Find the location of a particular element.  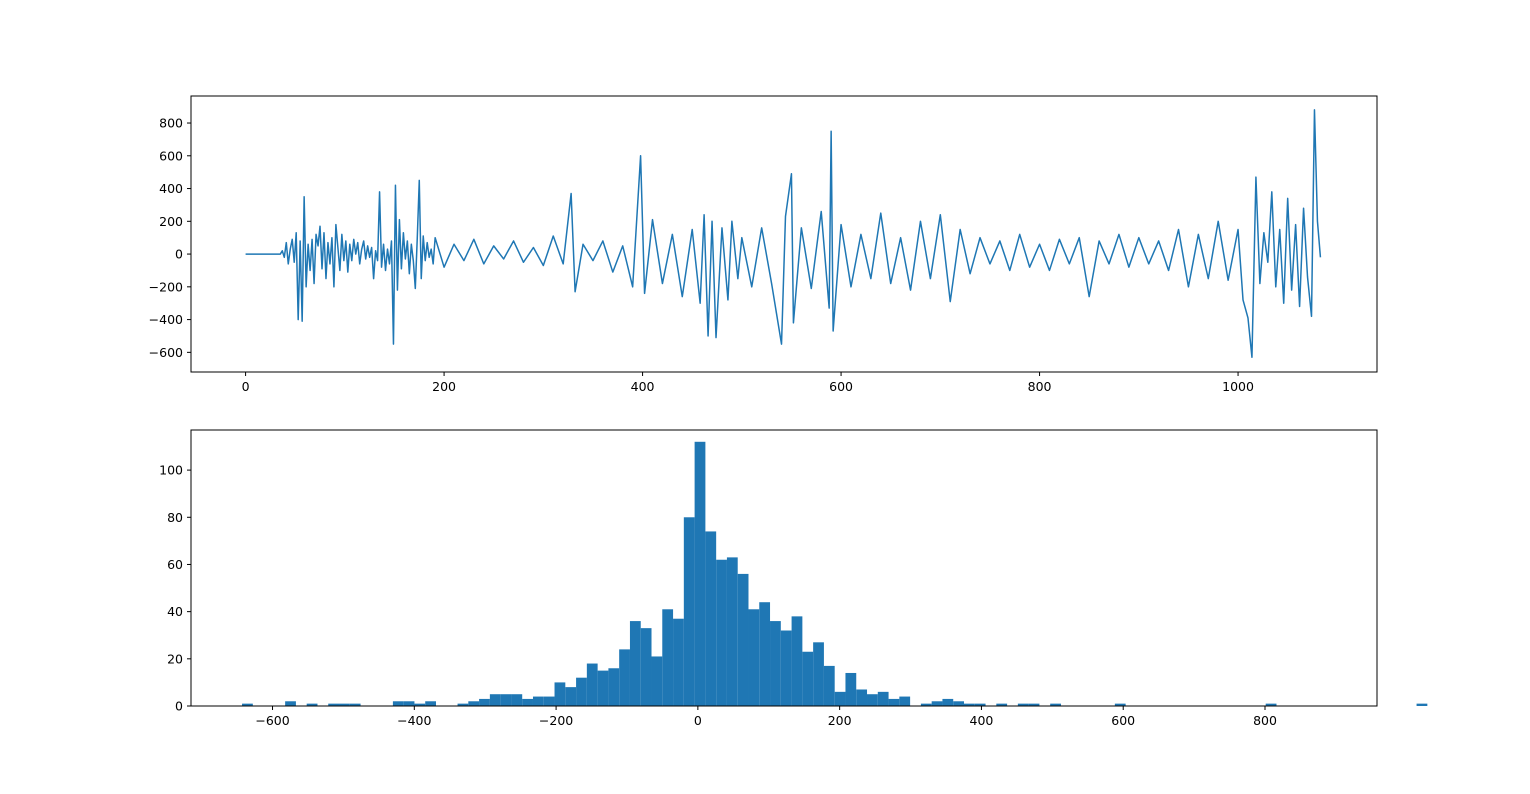

y-tick-label: 800 is located at coordinates (171, 123).